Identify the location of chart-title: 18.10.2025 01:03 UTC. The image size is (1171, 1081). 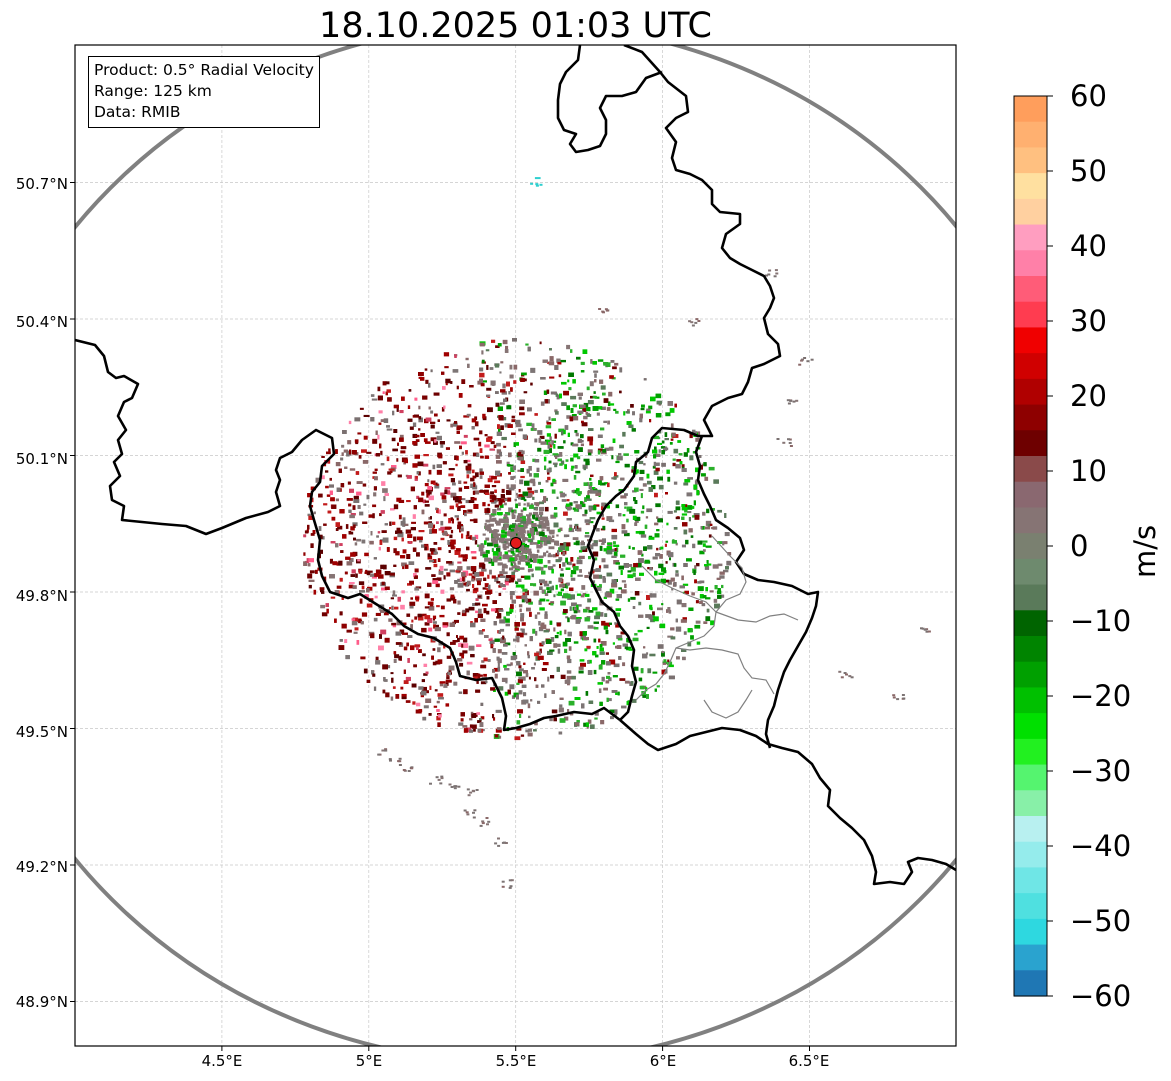
(515, 26).